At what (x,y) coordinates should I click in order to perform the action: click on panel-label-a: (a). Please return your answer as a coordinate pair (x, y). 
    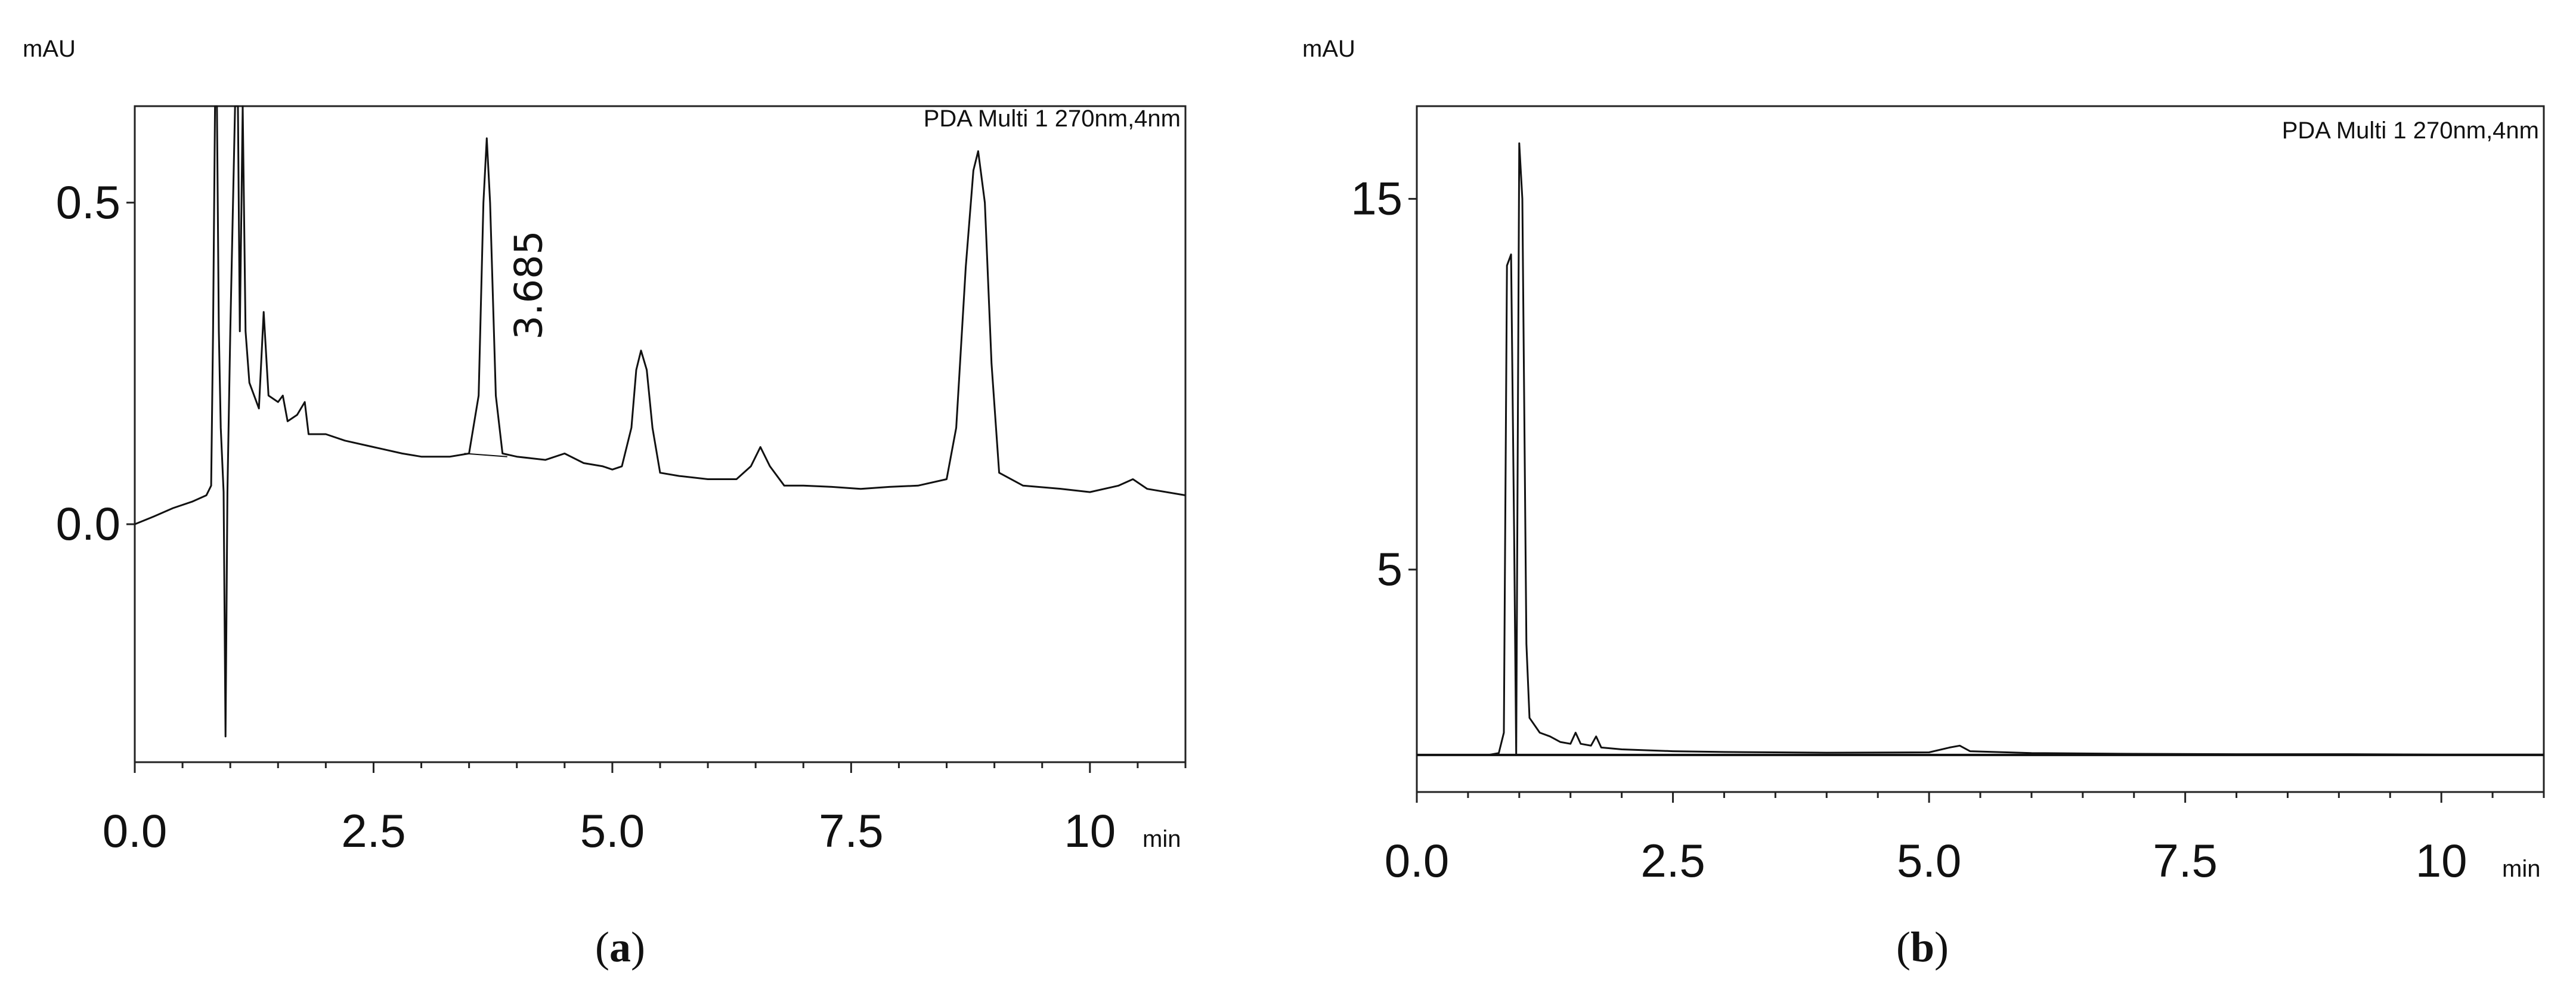
    Looking at the image, I should click on (620, 947).